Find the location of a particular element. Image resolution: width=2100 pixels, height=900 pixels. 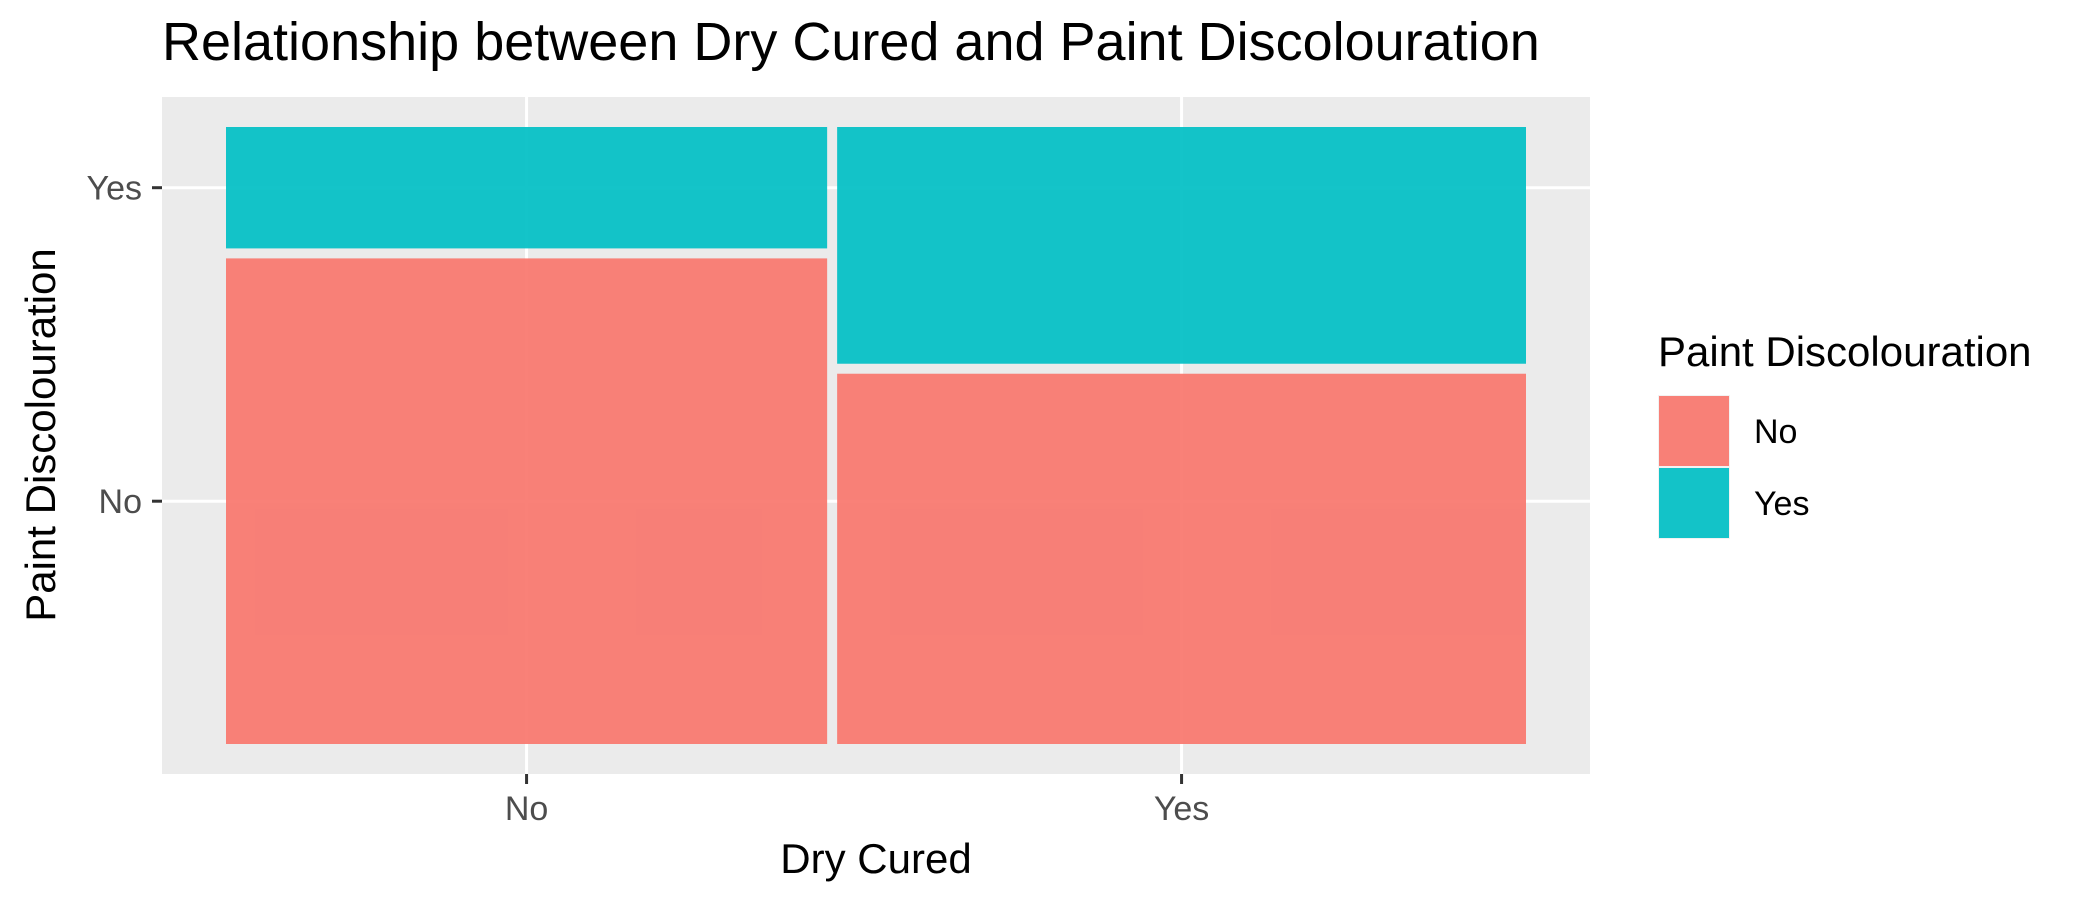

legend-label-no: No is located at coordinates (1775, 432).